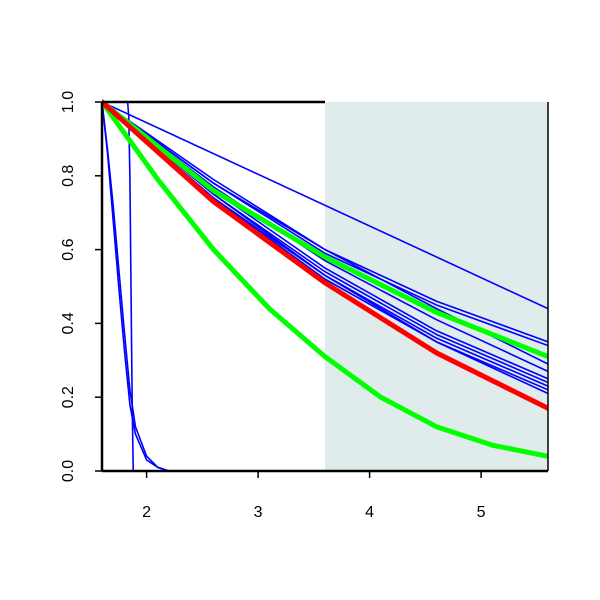  What do you see at coordinates (68, 397) in the screenshot?
I see `y-tick-label: 0.2` at bounding box center [68, 397].